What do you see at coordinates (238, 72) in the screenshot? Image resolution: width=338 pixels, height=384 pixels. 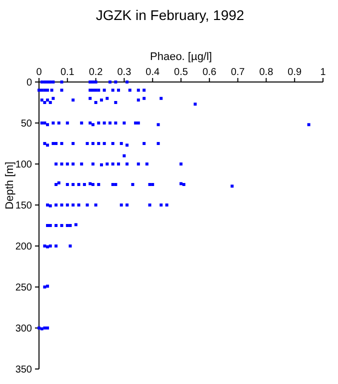 I see `x-tick-label: 0.7` at bounding box center [238, 72].